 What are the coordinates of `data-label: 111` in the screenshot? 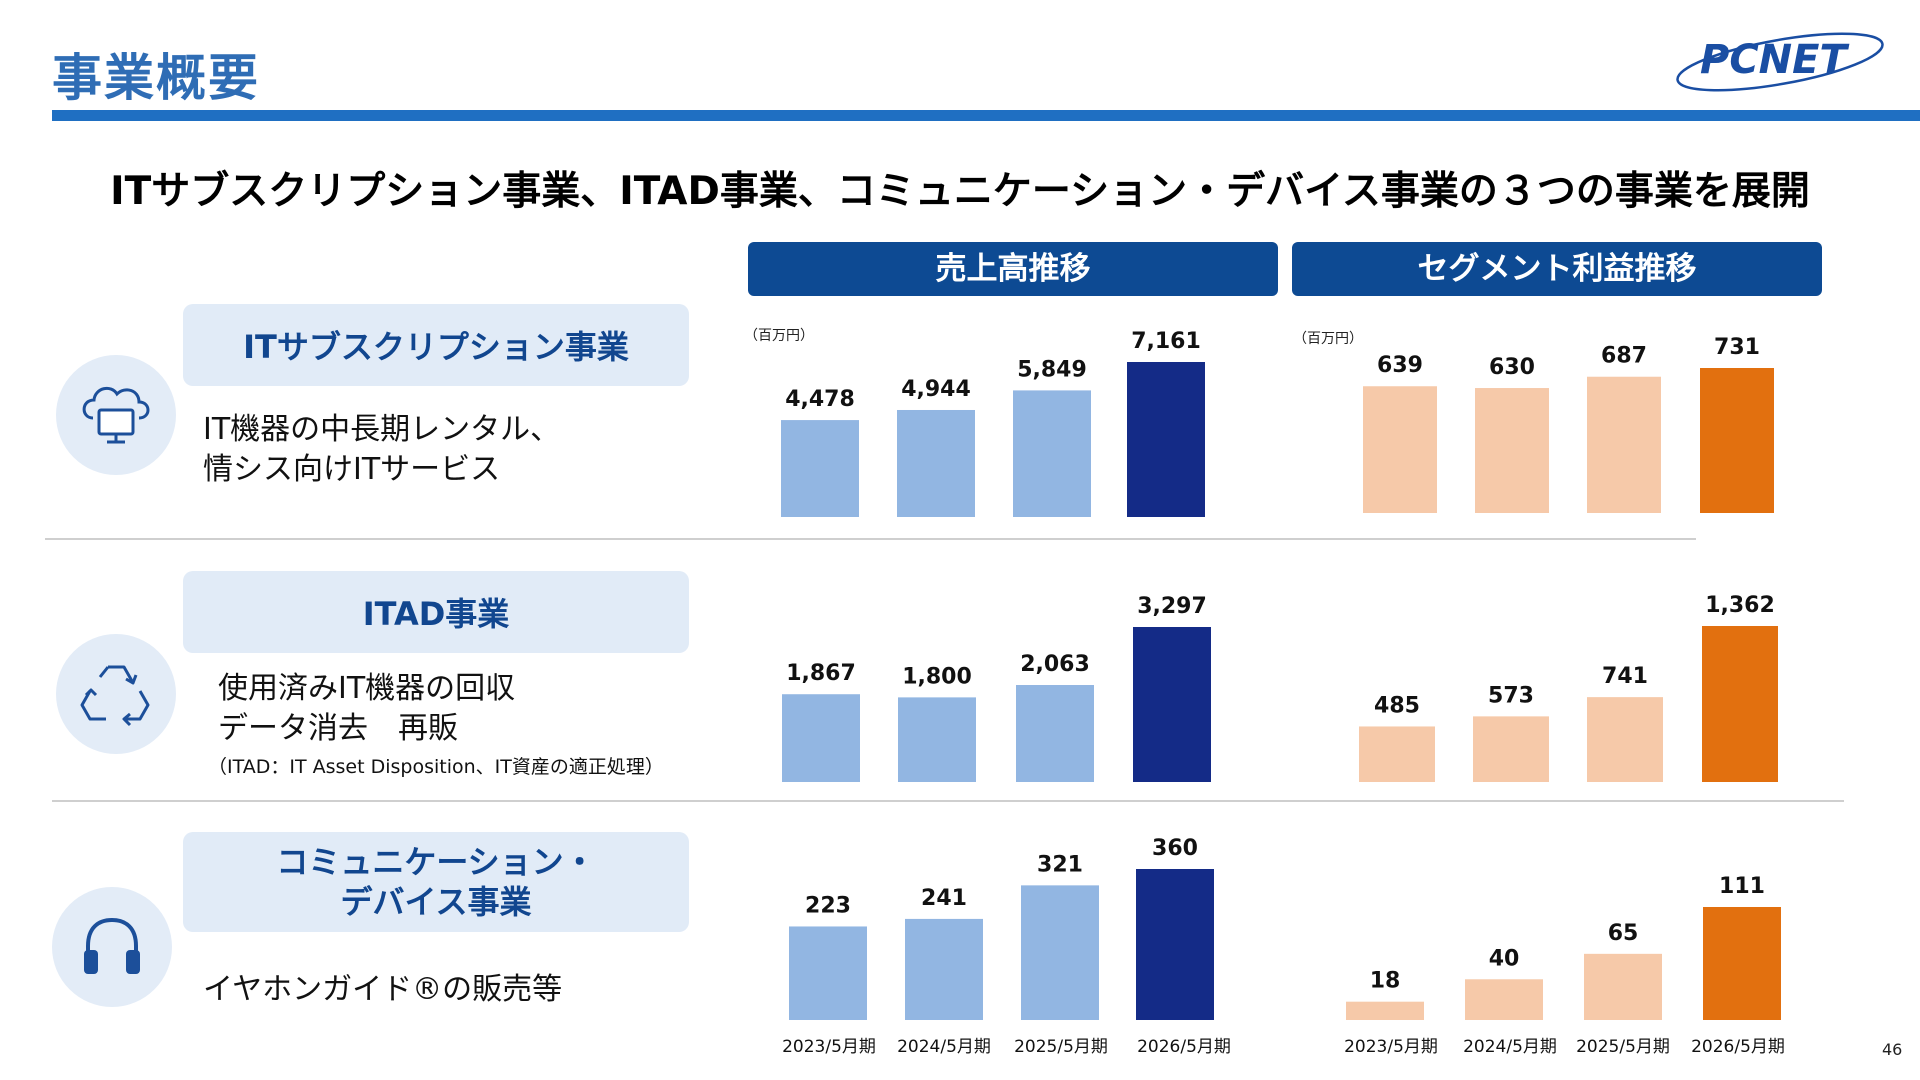 It's located at (1742, 886).